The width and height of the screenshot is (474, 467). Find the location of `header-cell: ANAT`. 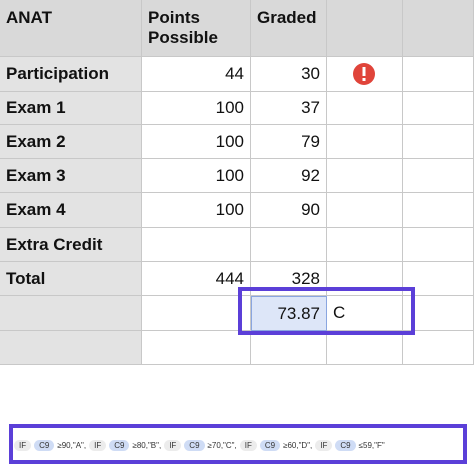

header-cell: ANAT is located at coordinates (71, 28).